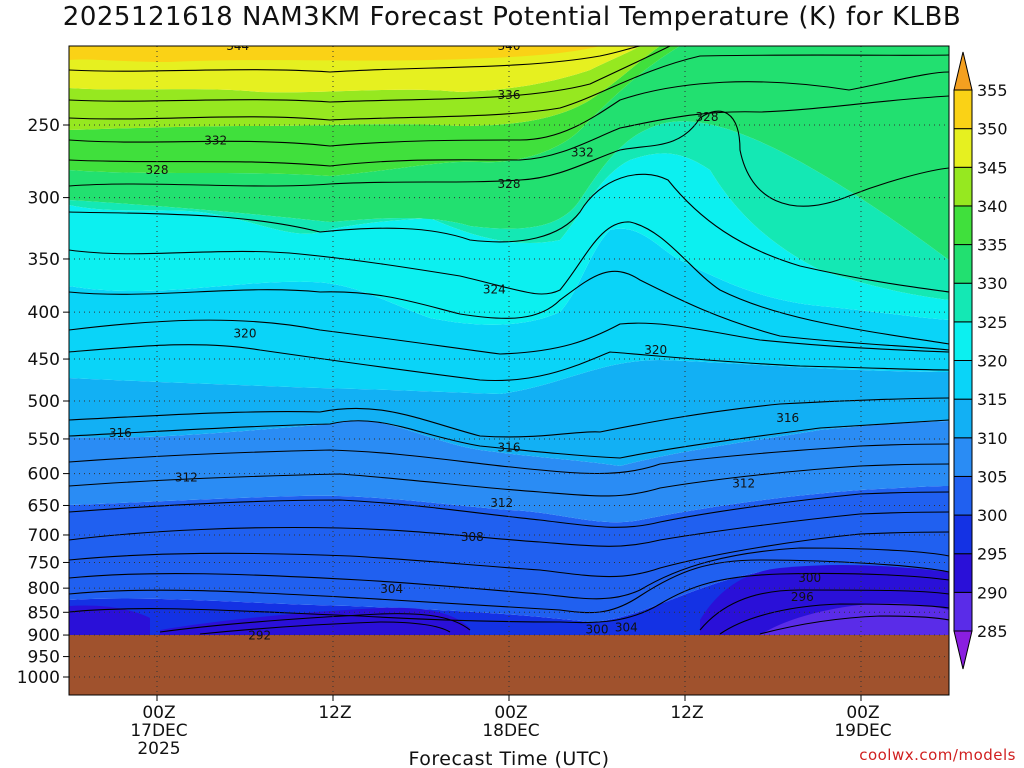  I want to click on contour-label: 324, so click(494, 290).